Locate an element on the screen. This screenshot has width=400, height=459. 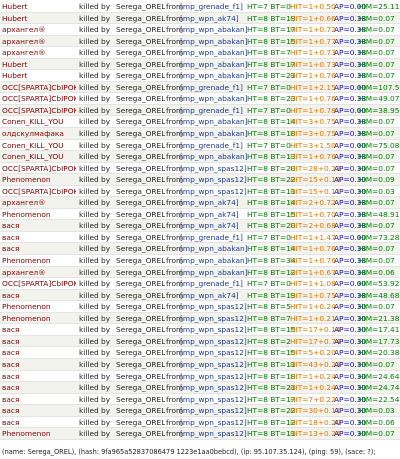
him: HIM=75.08 is located at coordinates (379, 145).